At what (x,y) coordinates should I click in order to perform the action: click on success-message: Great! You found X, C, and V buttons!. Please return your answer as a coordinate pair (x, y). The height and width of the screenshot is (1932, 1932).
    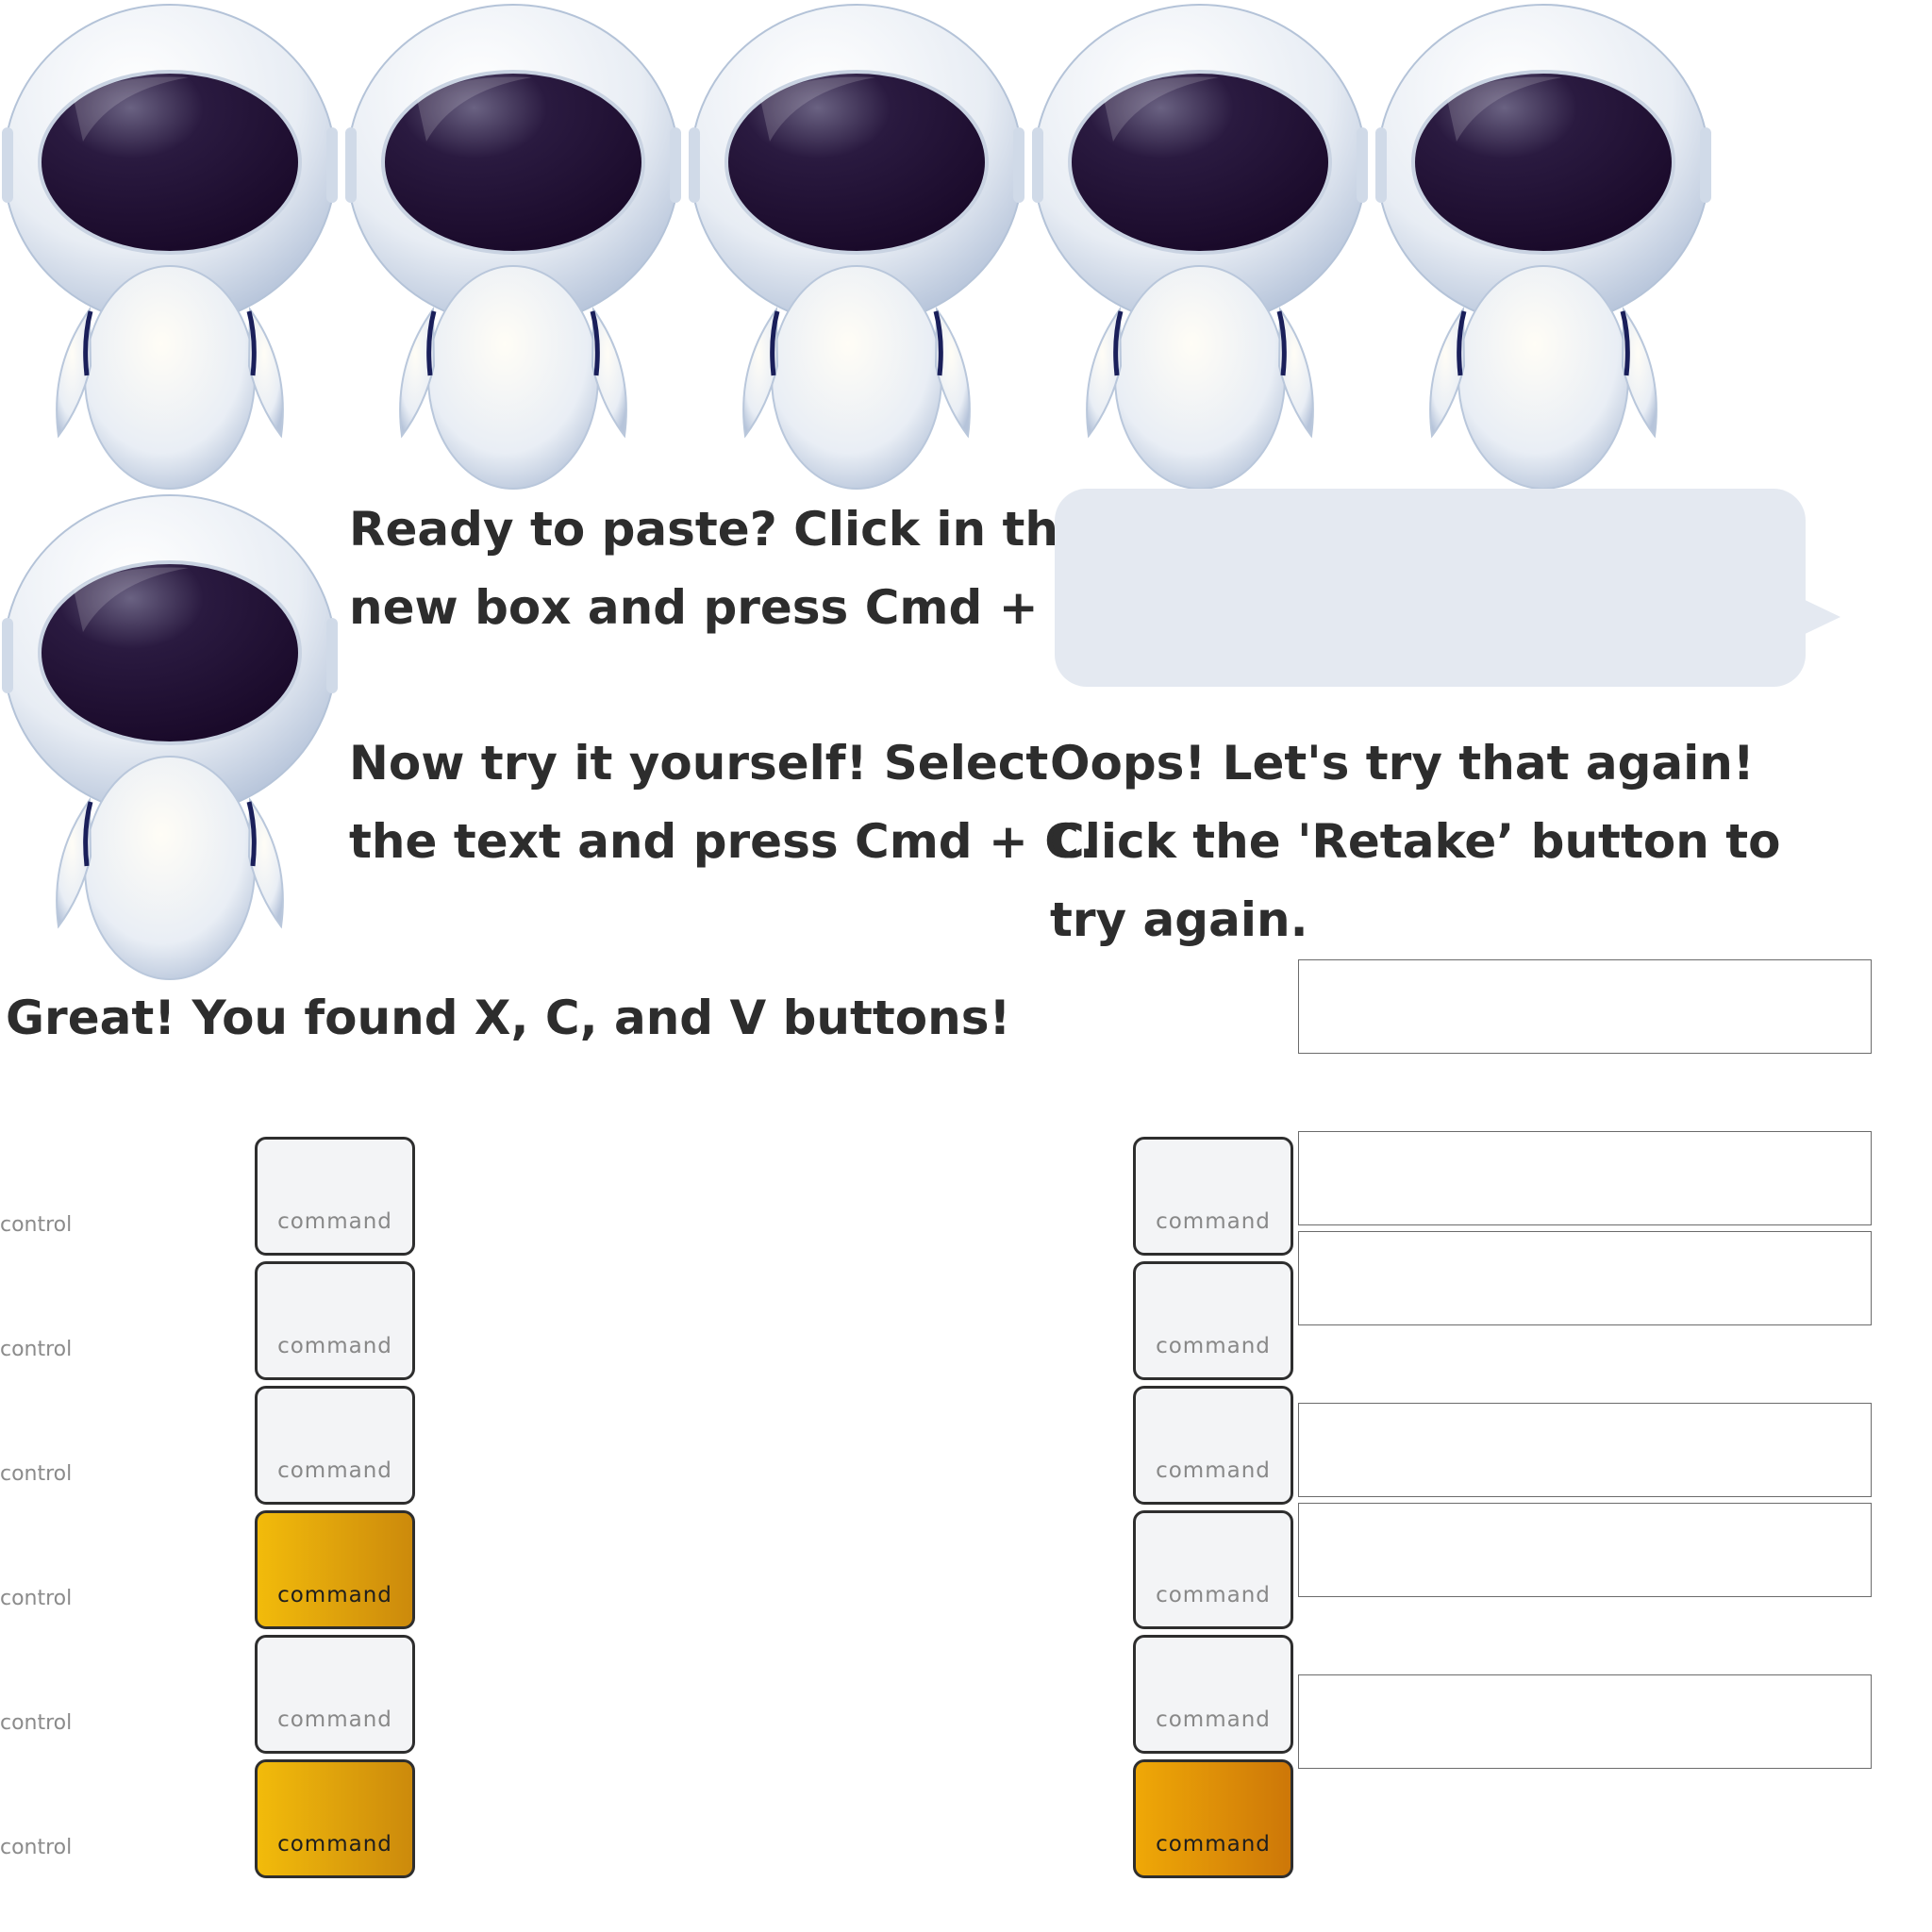
    Looking at the image, I should click on (508, 1018).